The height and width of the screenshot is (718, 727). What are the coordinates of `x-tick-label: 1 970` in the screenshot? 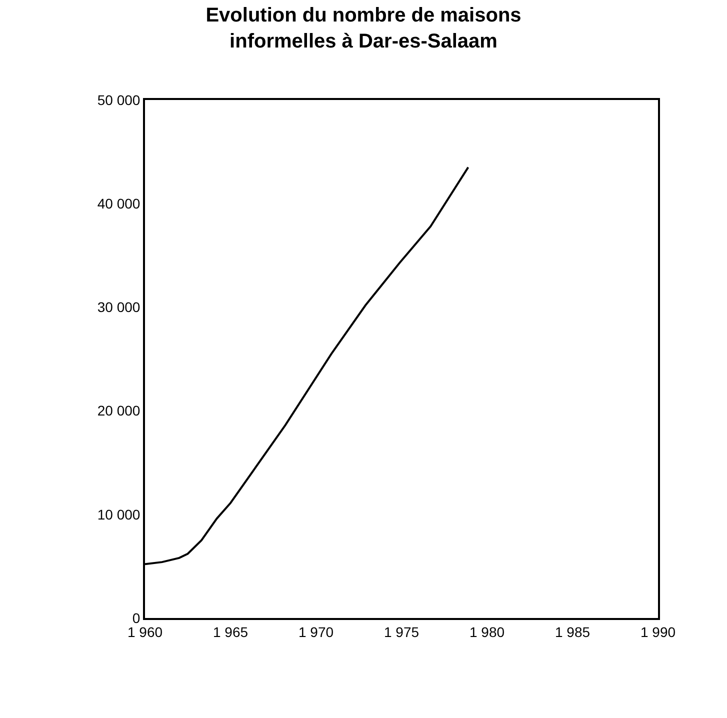 It's located at (316, 632).